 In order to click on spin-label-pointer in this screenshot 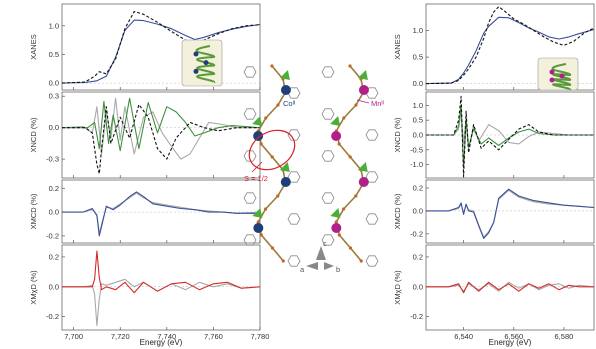, I will do `click(257, 167)`.